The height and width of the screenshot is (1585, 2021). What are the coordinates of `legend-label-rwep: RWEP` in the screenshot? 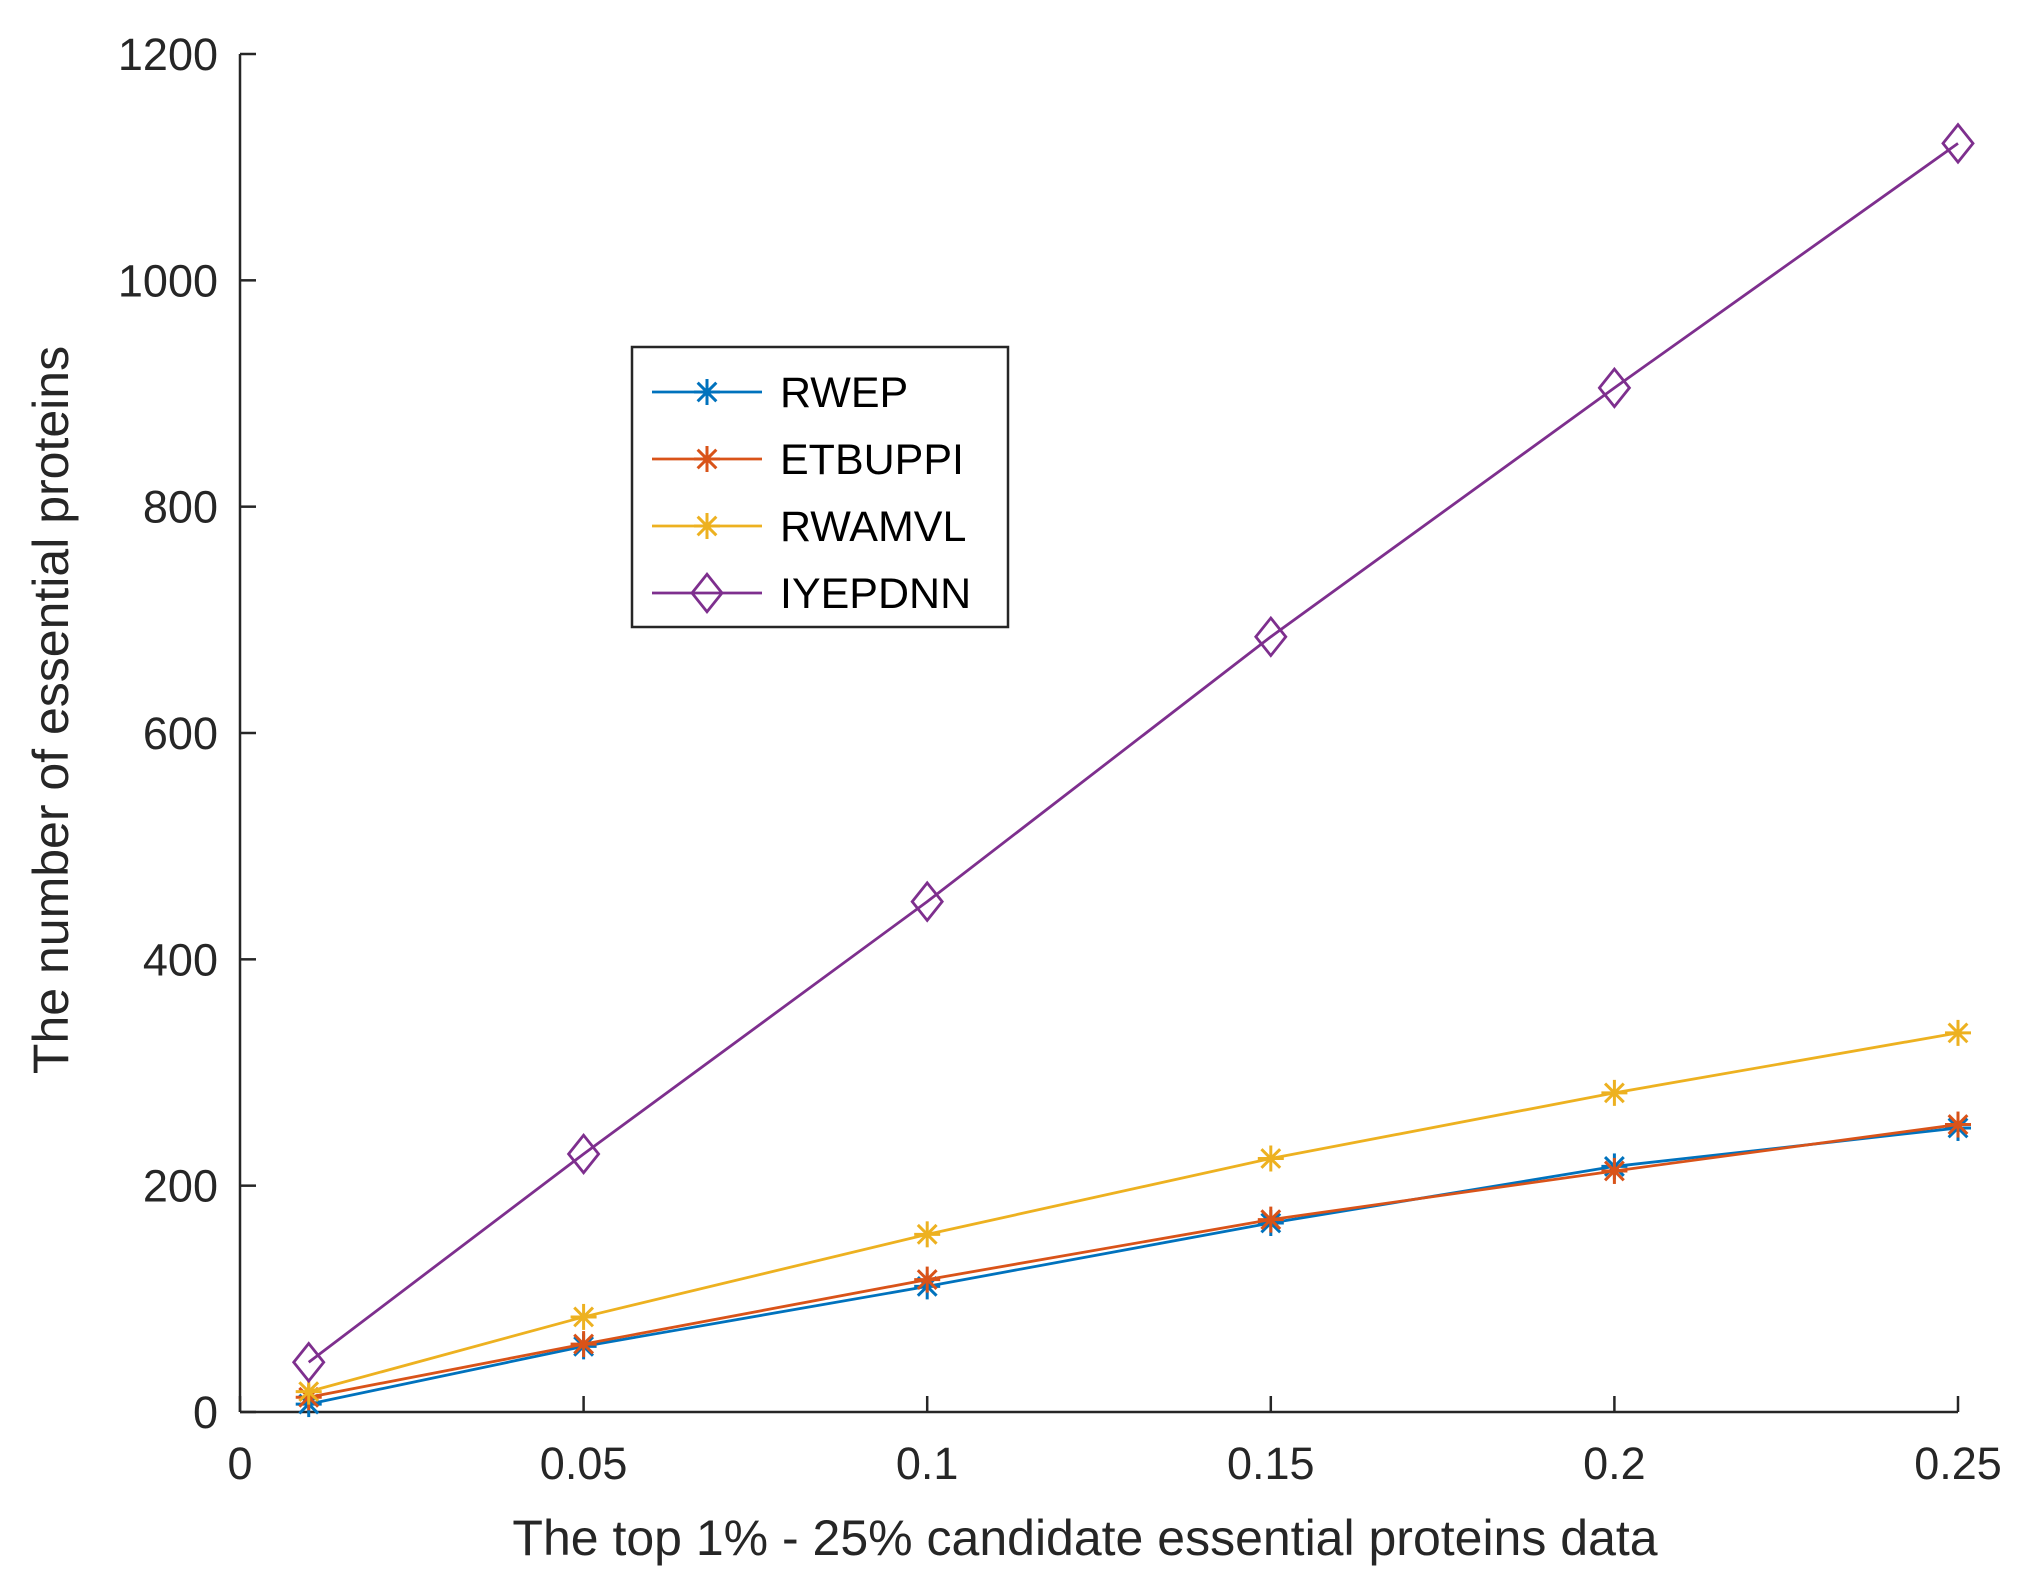 It's located at (844, 393).